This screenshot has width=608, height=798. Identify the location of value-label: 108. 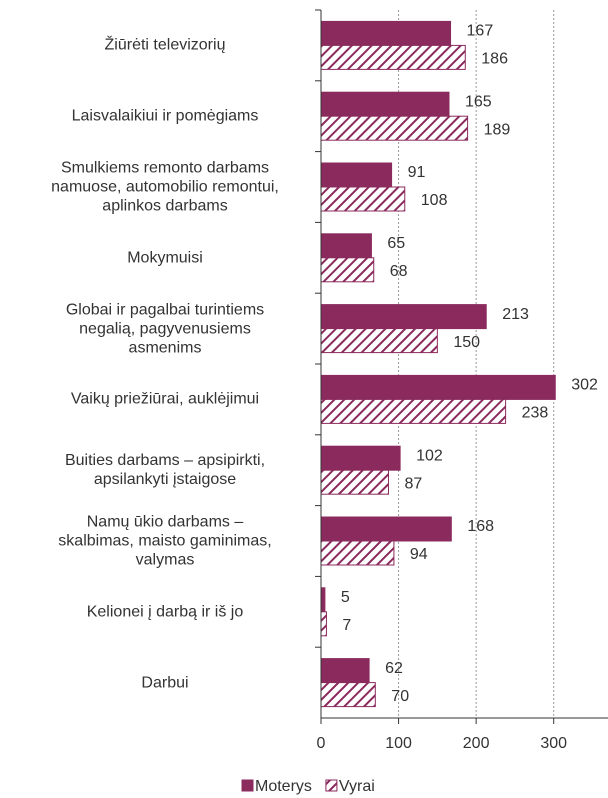
(434, 200).